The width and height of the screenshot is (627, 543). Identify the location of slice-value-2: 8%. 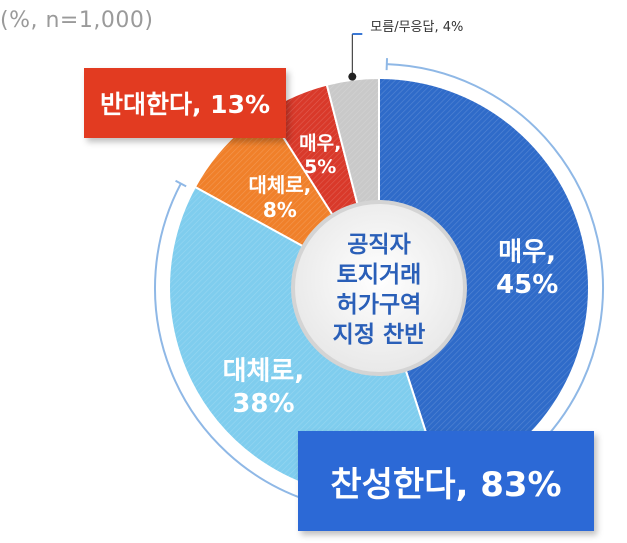
(280, 210).